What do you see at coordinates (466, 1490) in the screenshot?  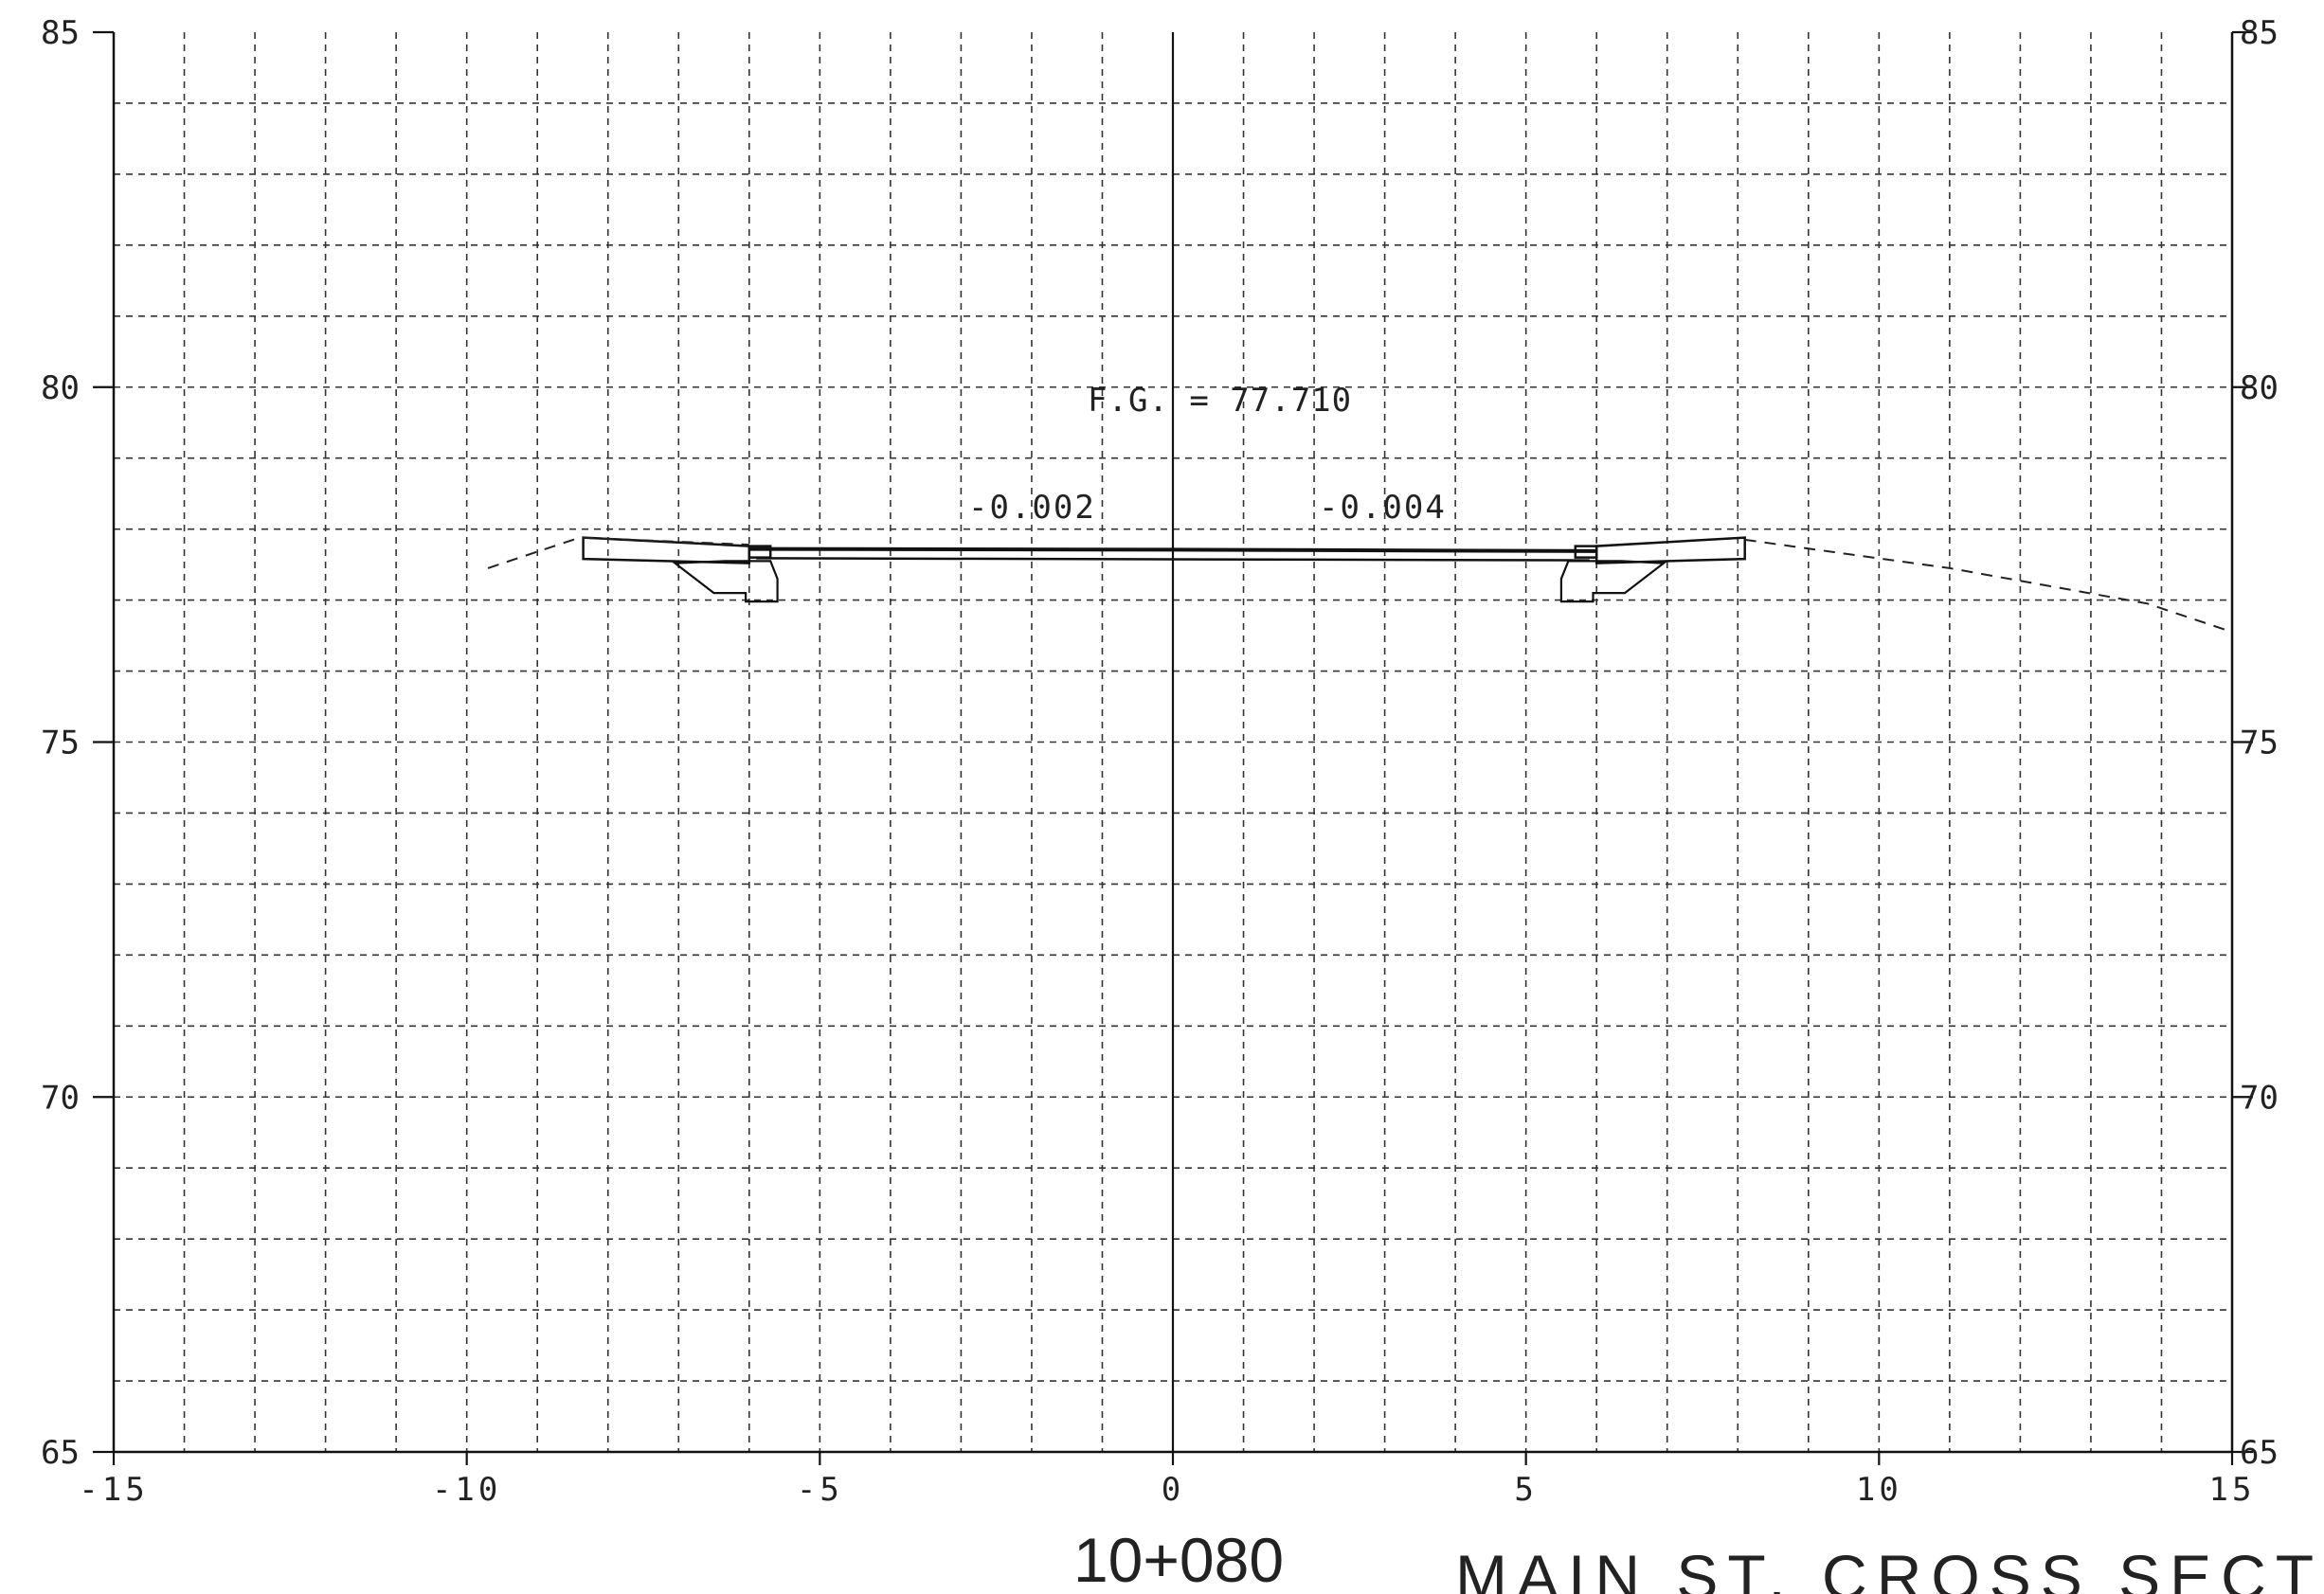 I see `x-tick-label: -10` at bounding box center [466, 1490].